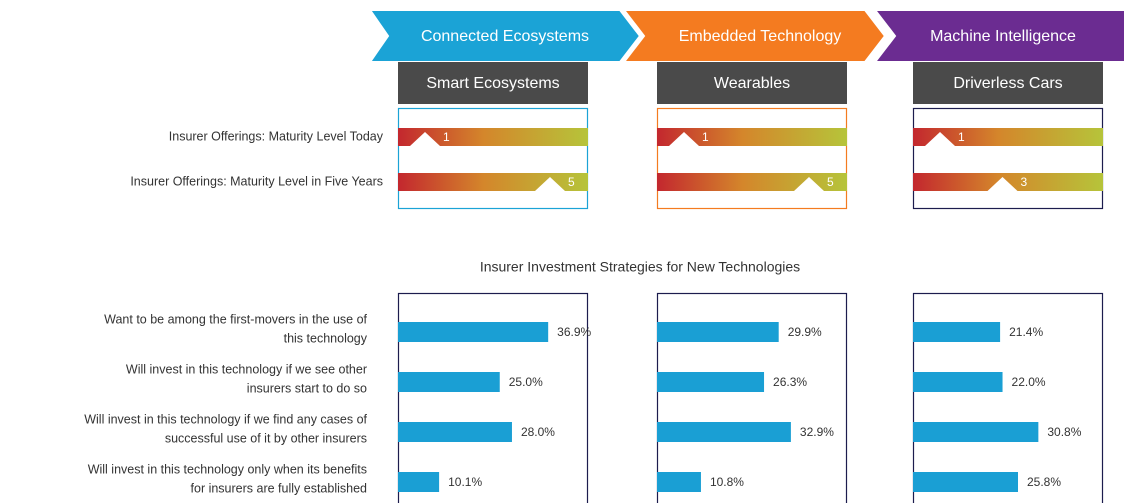 The width and height of the screenshot is (1134, 503). I want to click on value-label: 21.4%, so click(1026, 332).